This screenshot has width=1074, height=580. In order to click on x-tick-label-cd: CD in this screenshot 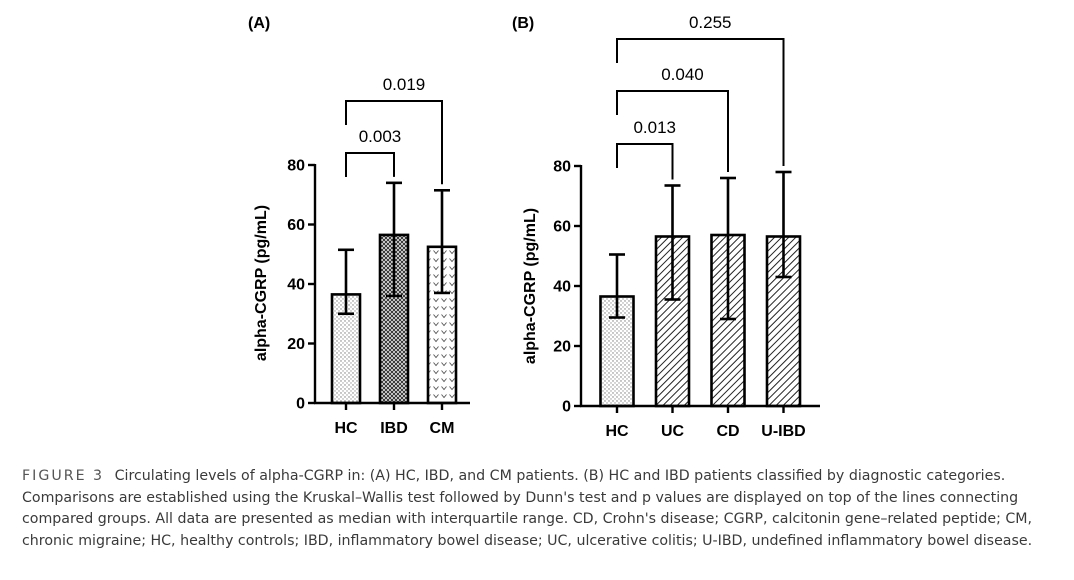, I will do `click(727, 431)`.